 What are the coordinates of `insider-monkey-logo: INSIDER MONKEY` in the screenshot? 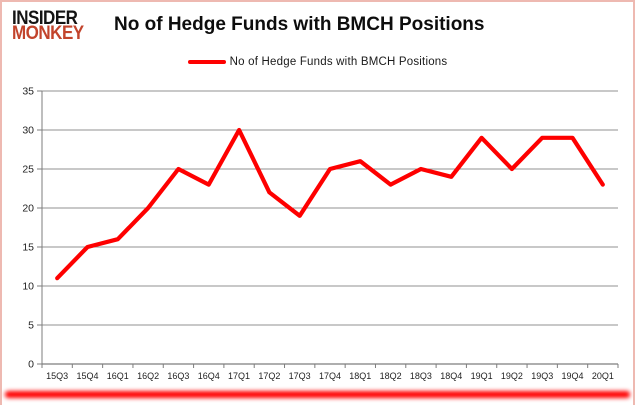 It's located at (48, 25).